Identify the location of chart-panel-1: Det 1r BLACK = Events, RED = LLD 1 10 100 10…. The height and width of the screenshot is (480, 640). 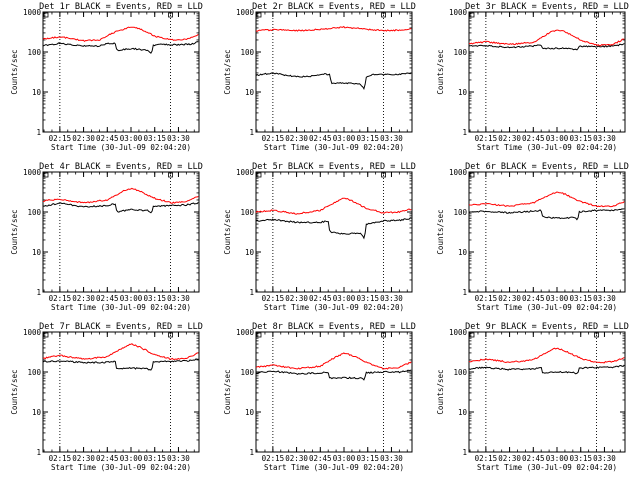
(106, 77).